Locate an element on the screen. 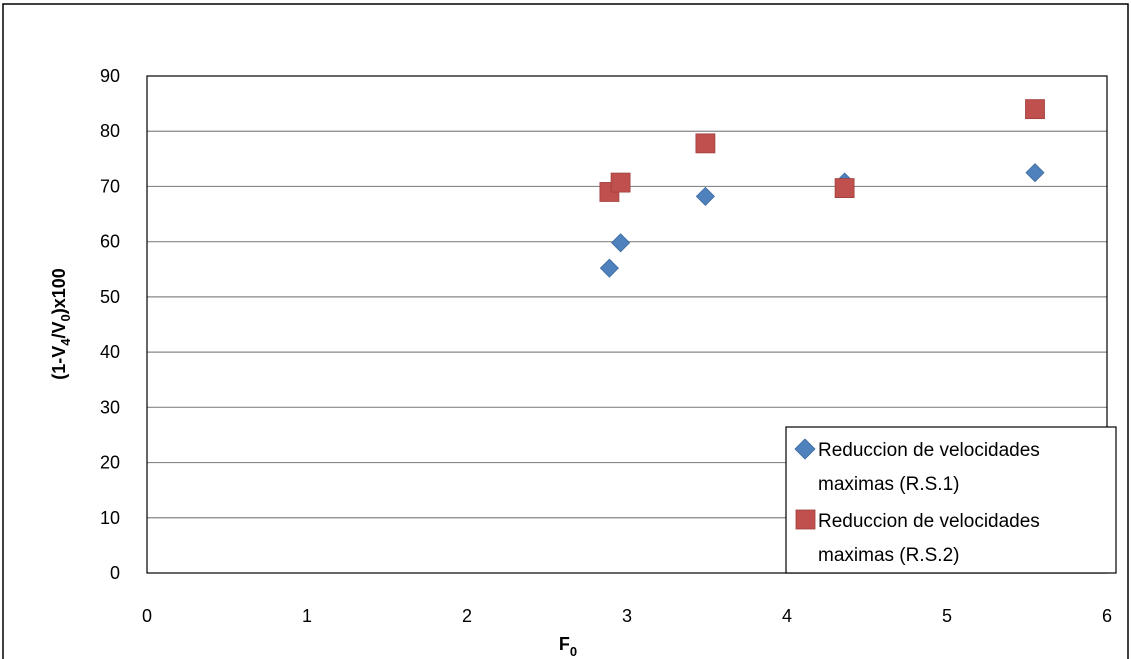  y-tick-label-0: 0 is located at coordinates (115, 573).